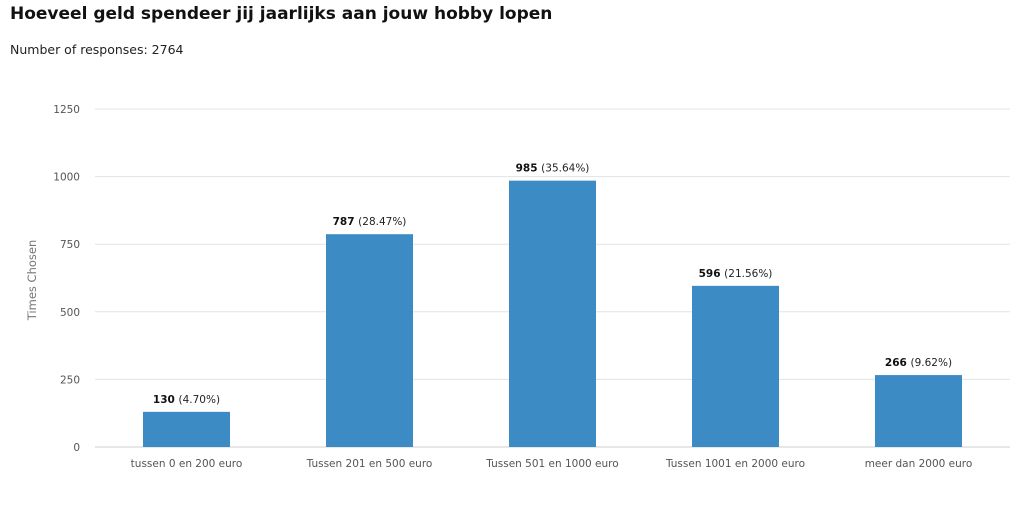 Image resolution: width=1024 pixels, height=513 pixels. Describe the element at coordinates (370, 222) in the screenshot. I see `data-label: 787 (28.47%)` at that location.